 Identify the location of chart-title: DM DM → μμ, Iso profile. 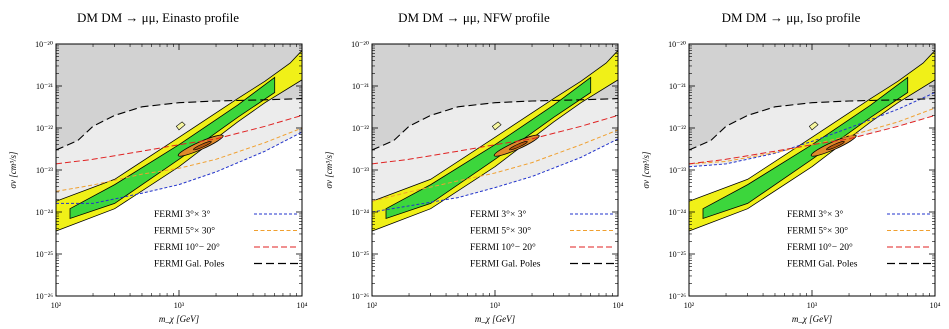
(791, 17).